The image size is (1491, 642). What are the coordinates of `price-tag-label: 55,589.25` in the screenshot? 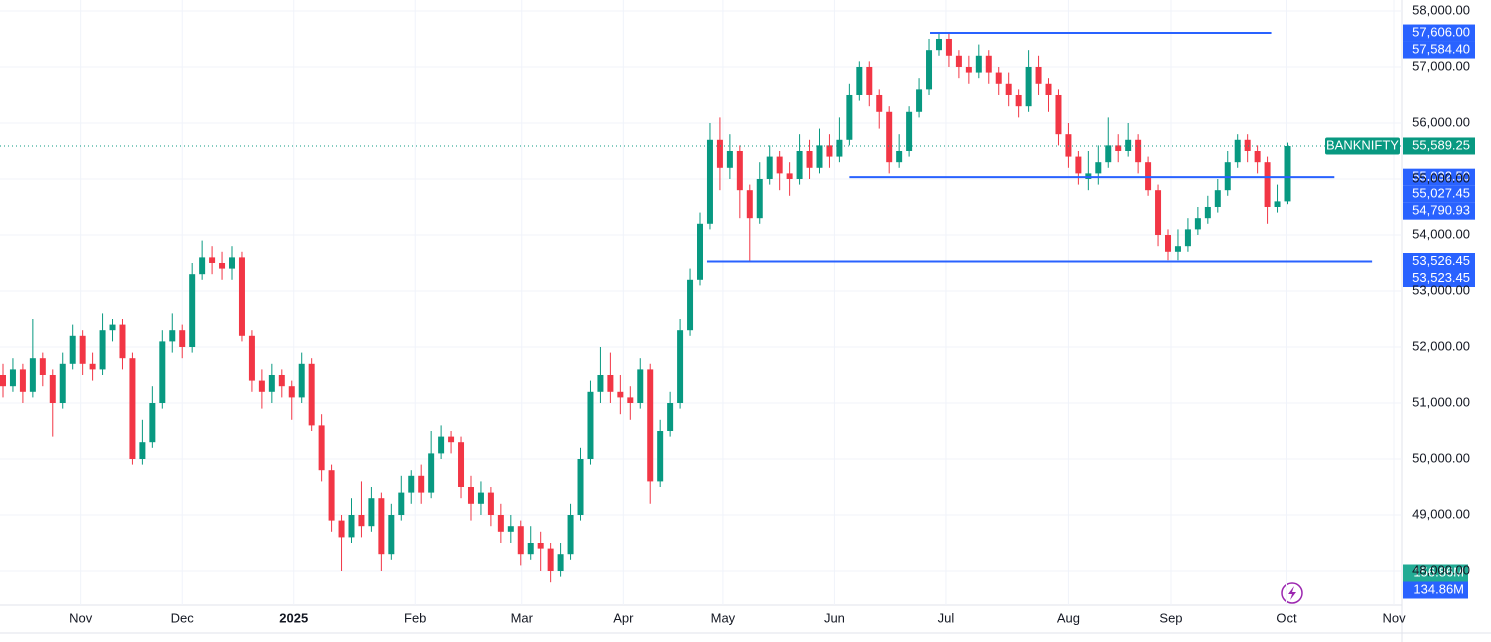 It's located at (1441, 144).